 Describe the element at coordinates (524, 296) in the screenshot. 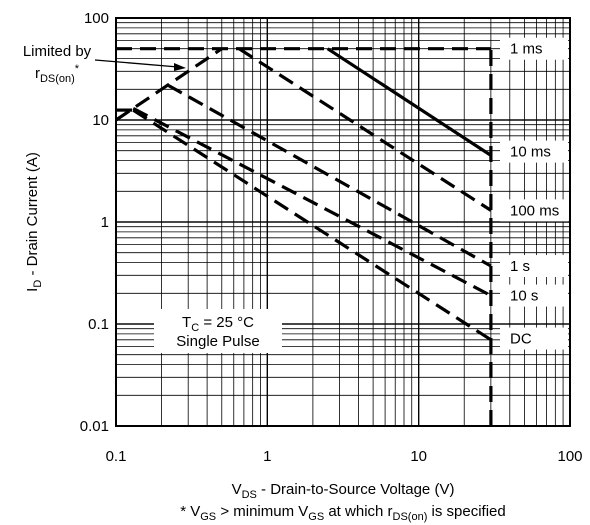

I see `series-label: 10 s` at that location.